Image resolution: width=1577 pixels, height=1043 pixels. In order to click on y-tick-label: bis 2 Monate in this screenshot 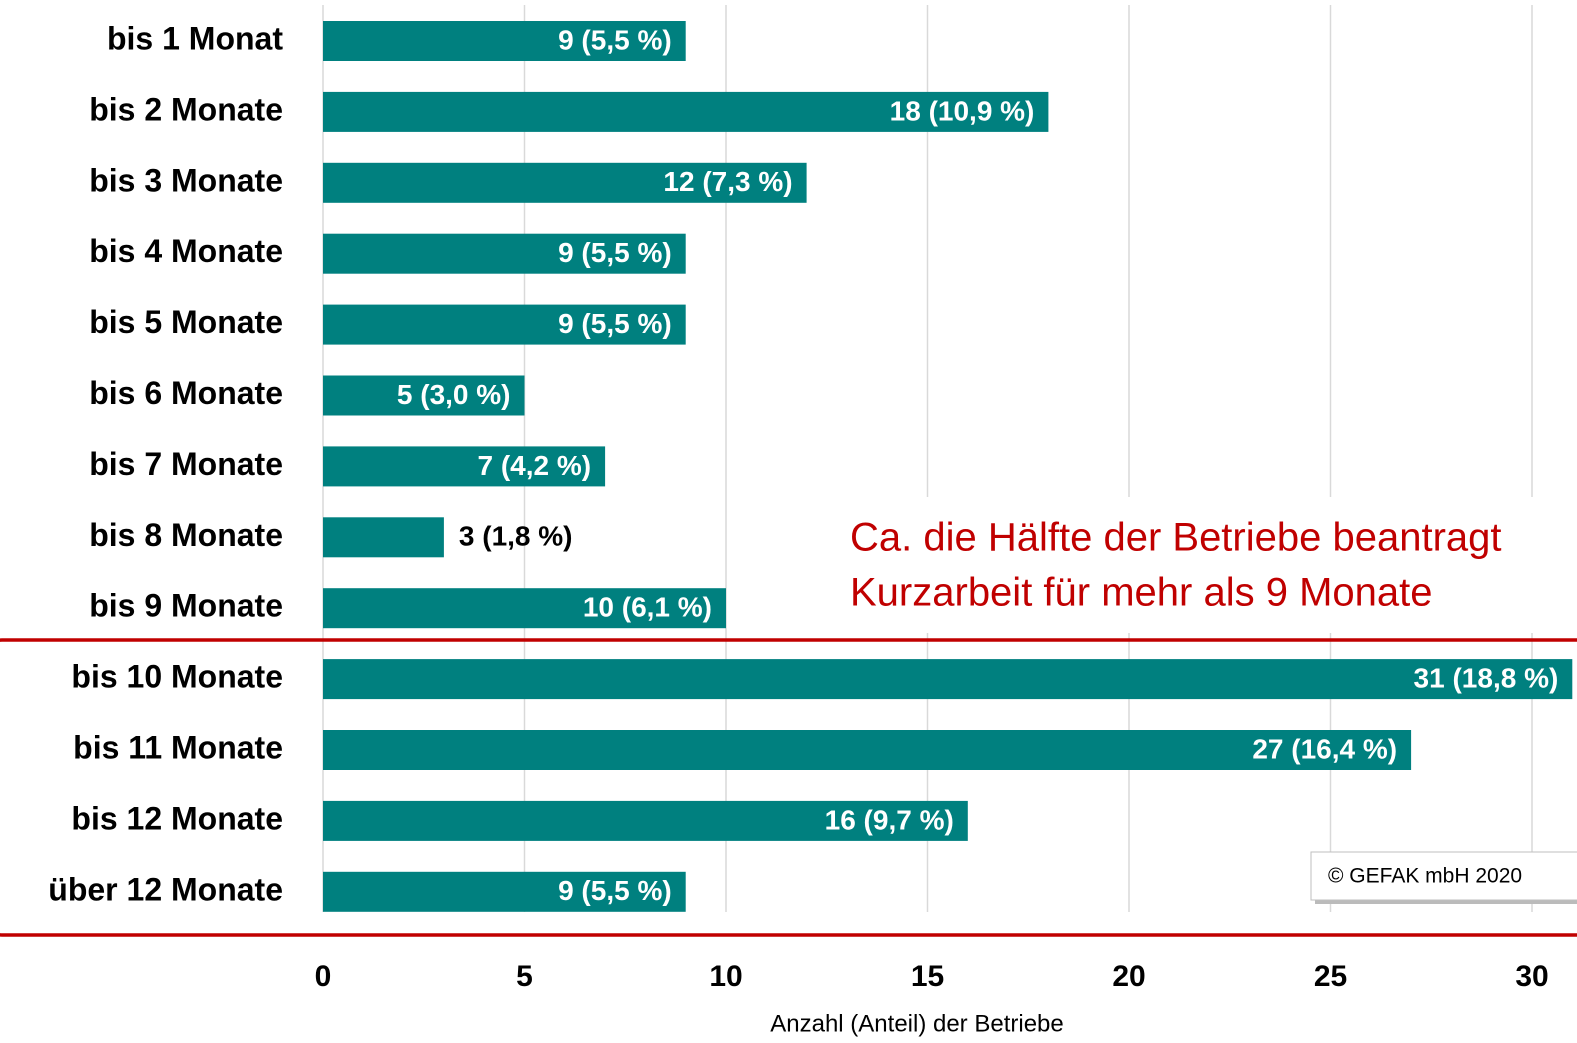, I will do `click(186, 109)`.